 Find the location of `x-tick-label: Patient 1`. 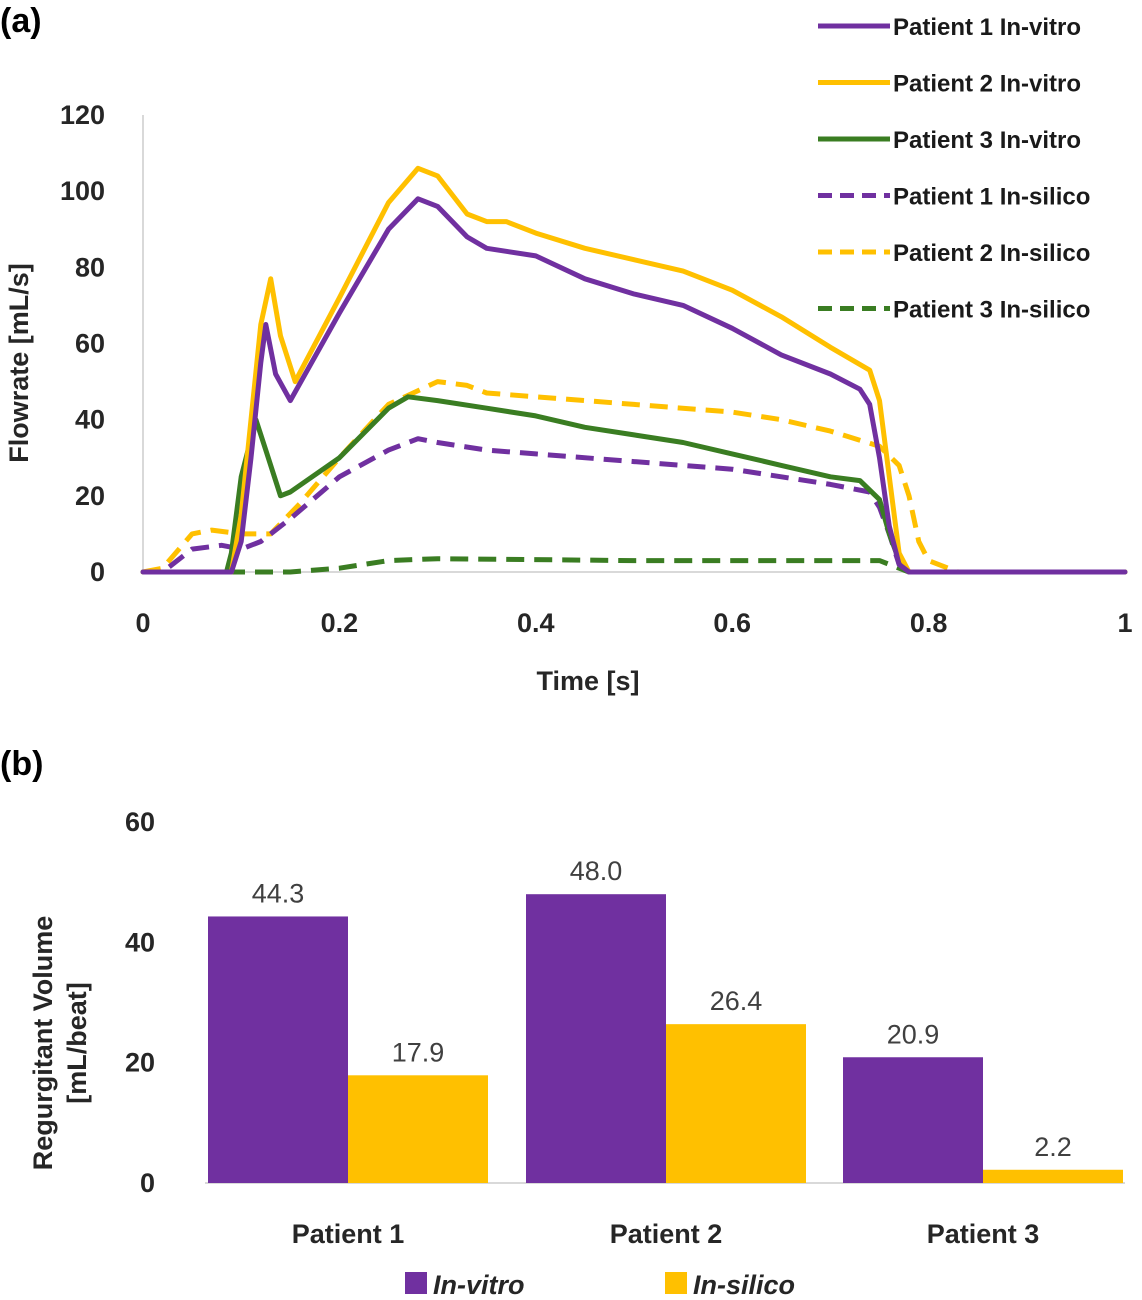

x-tick-label: Patient 1 is located at coordinates (348, 1234).